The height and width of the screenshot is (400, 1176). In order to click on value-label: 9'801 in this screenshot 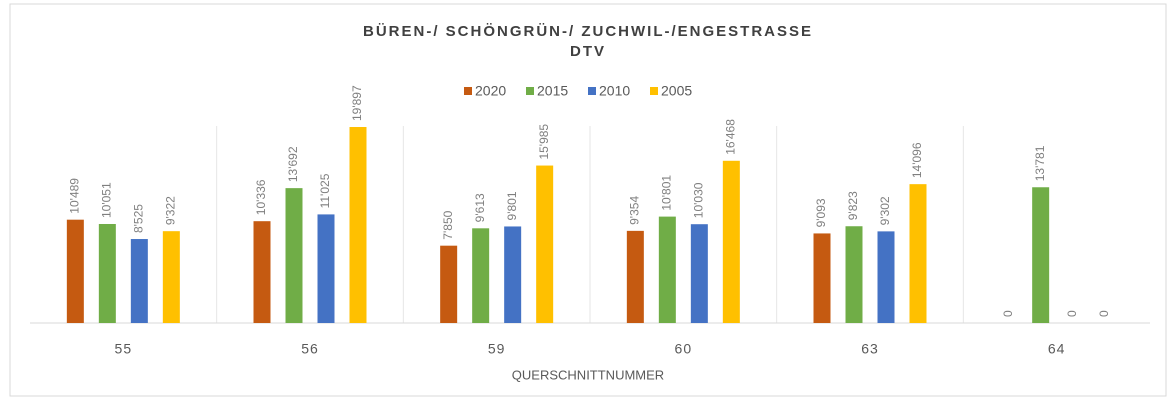, I will do `click(512, 205)`.